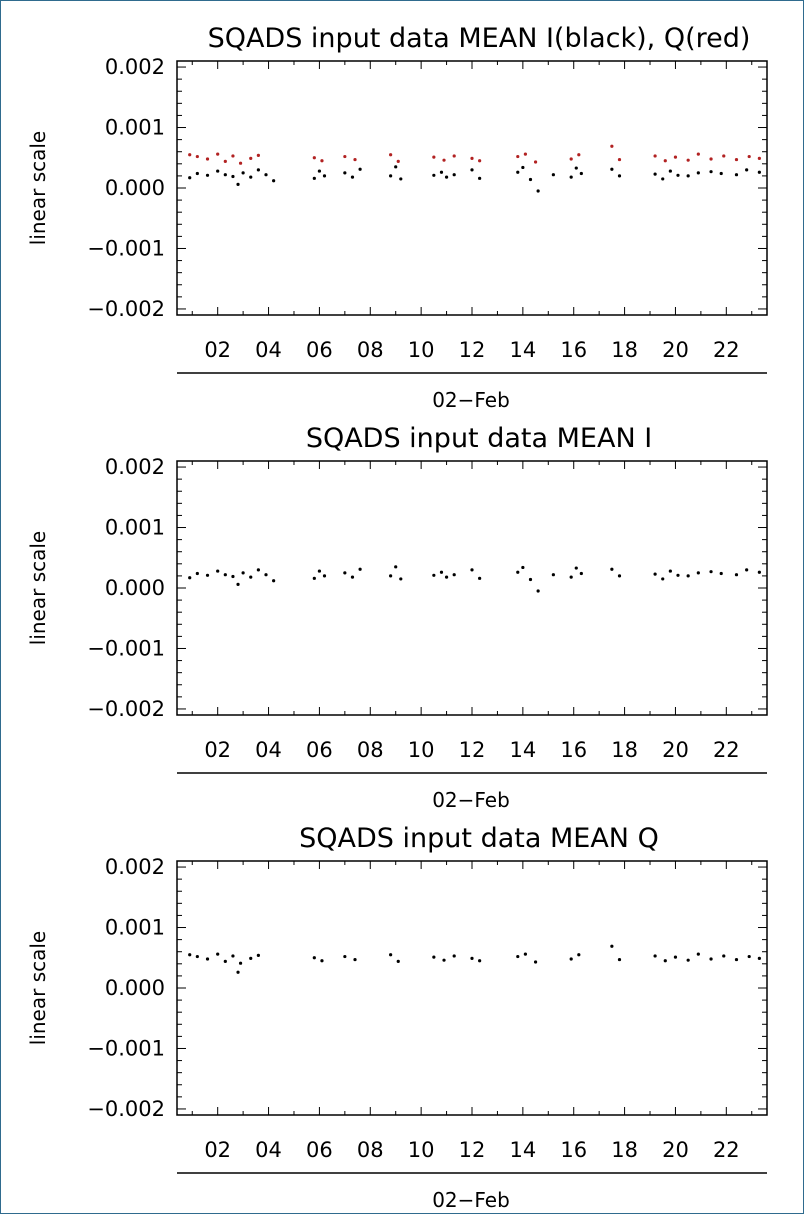 The height and width of the screenshot is (1214, 804). I want to click on x-tick-label: 10, so click(421, 1150).